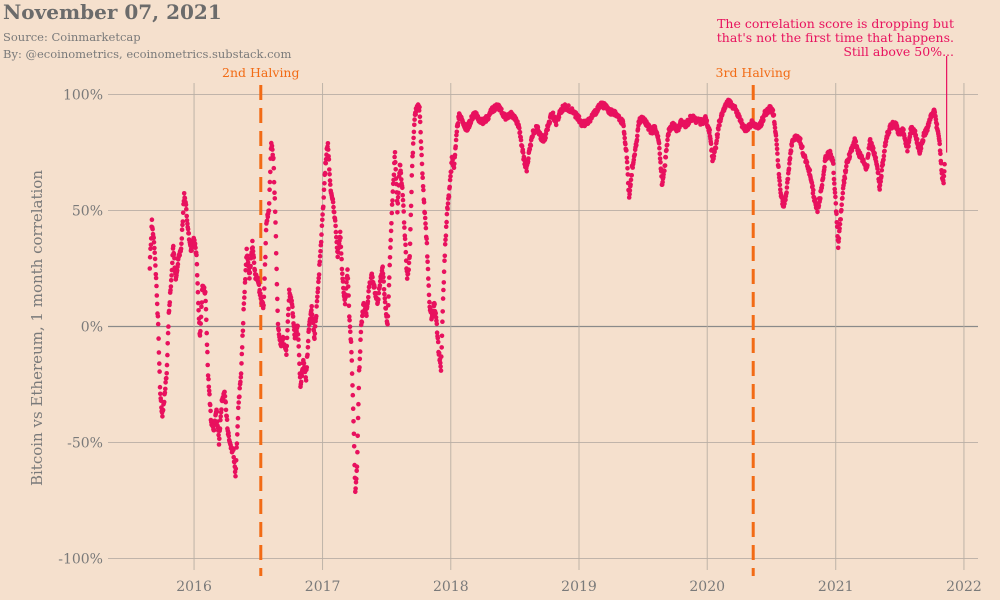 The height and width of the screenshot is (600, 1000). What do you see at coordinates (707, 587) in the screenshot?
I see `x-tick-label: 2020` at bounding box center [707, 587].